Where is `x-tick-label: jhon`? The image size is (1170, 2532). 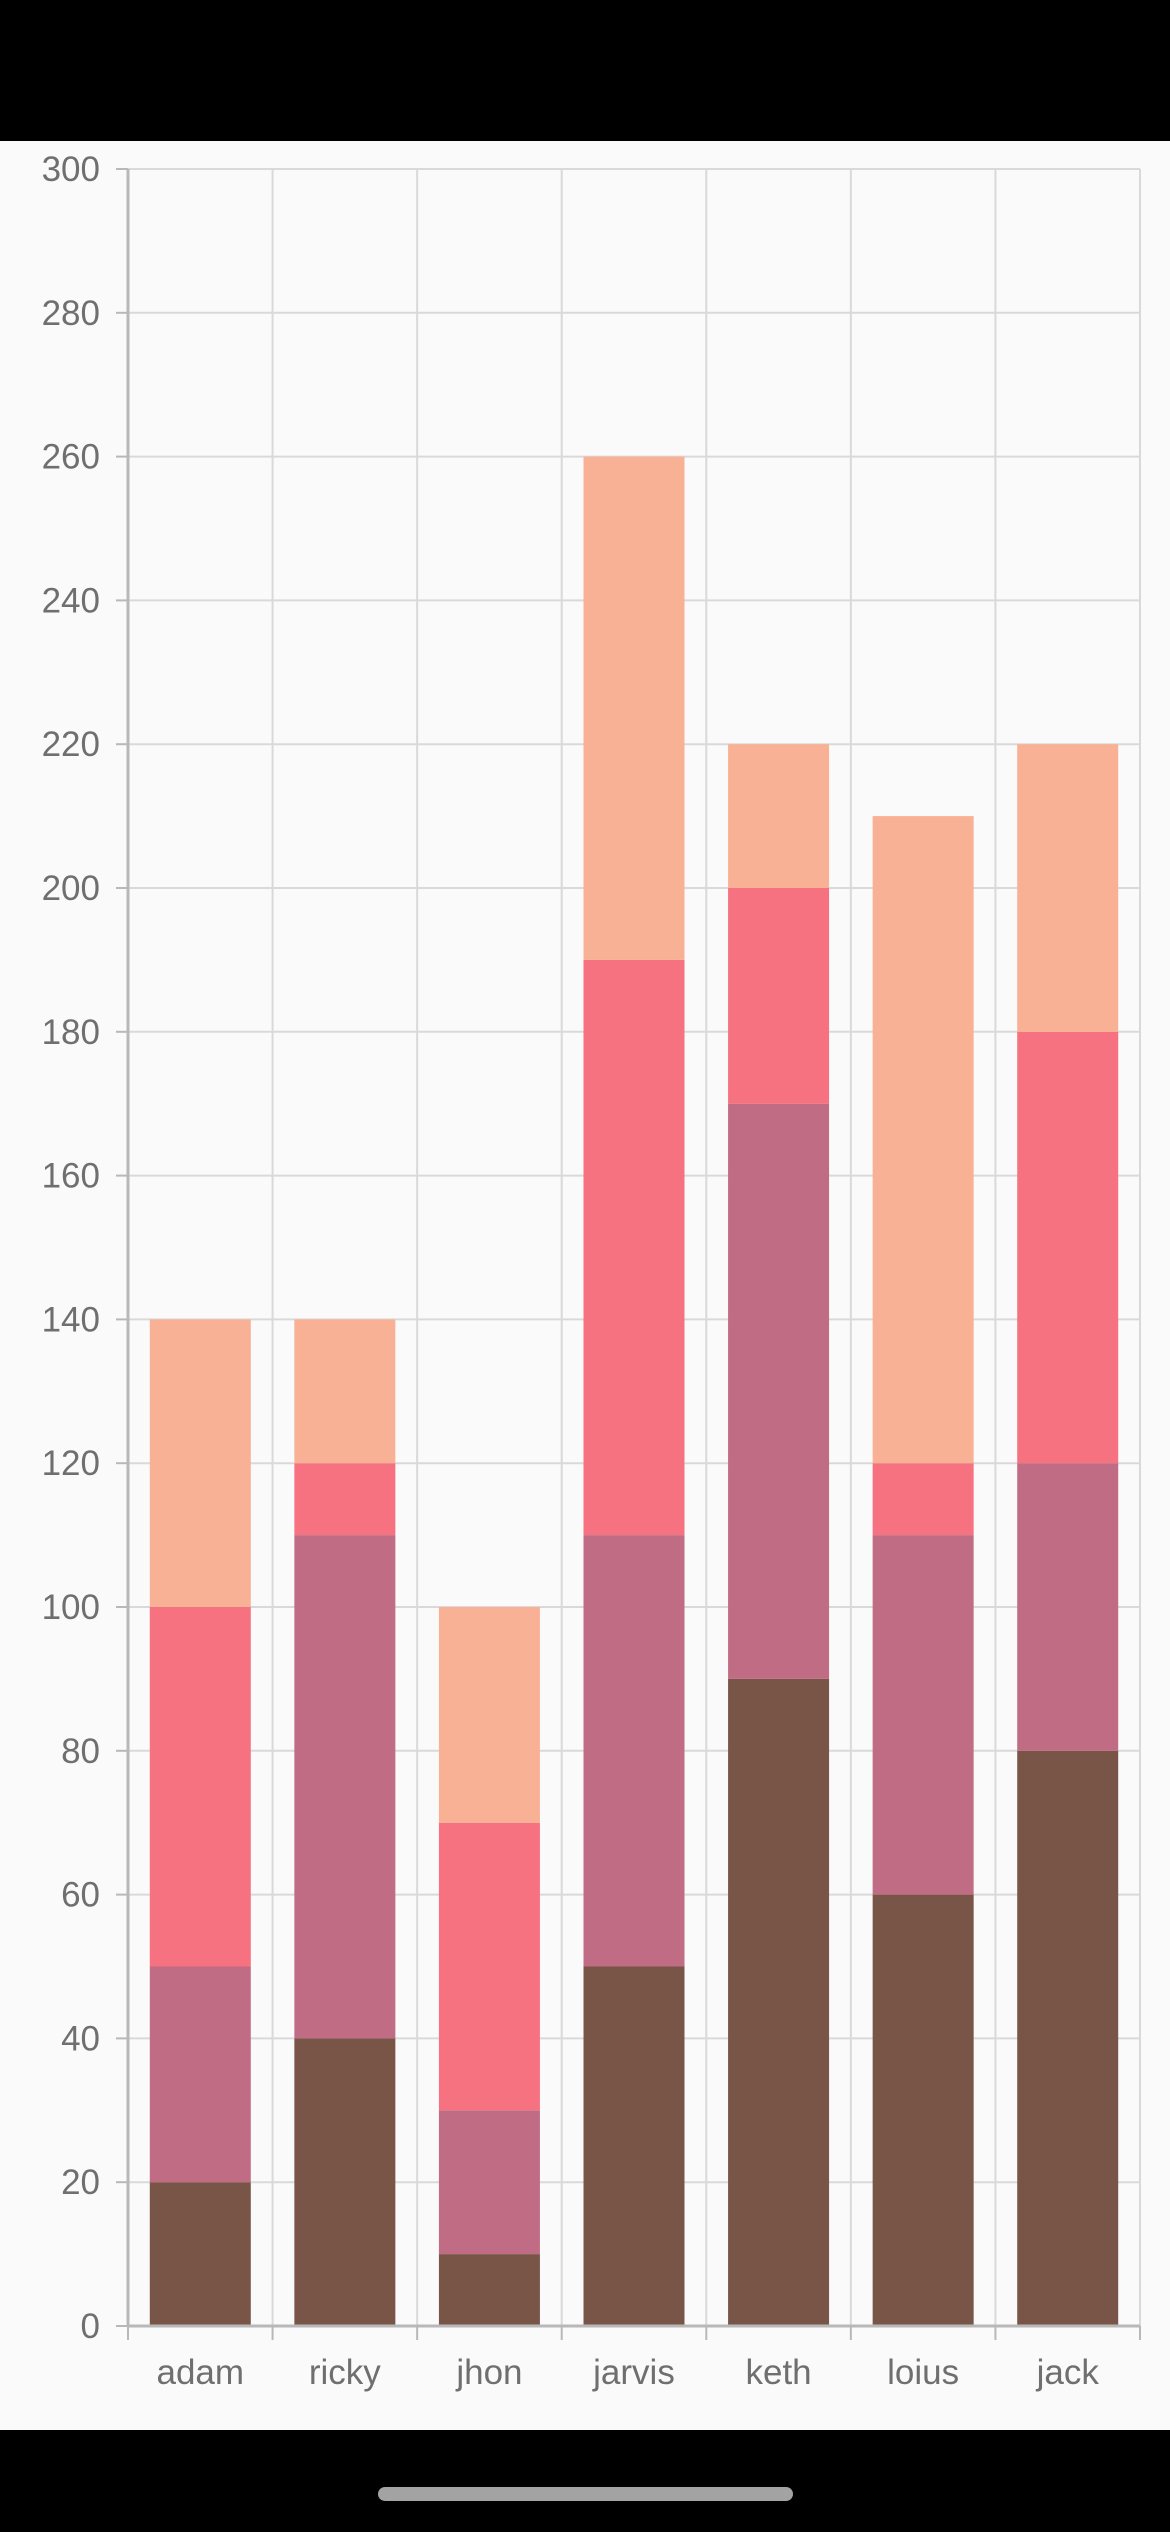
x-tick-label: jhon is located at coordinates (488, 2372).